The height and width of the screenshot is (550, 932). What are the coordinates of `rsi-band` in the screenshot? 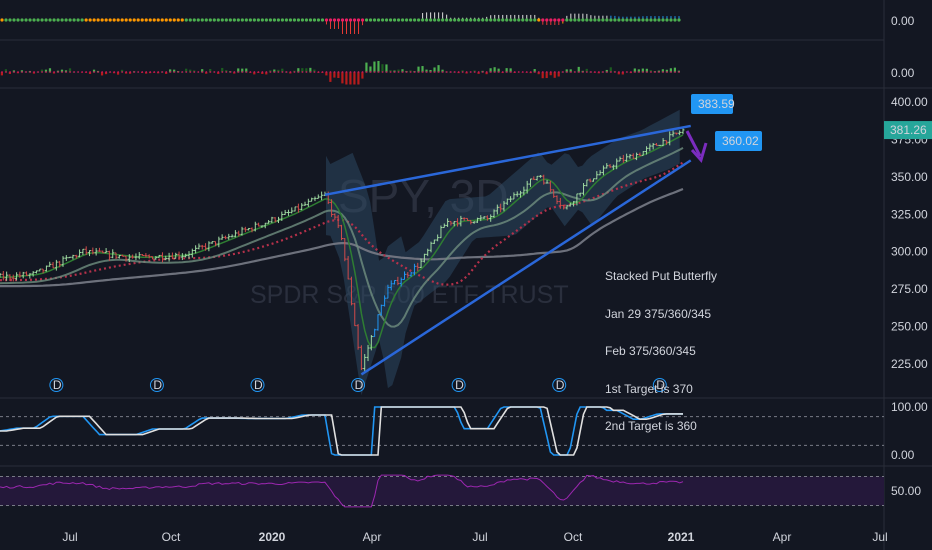 It's located at (442, 491).